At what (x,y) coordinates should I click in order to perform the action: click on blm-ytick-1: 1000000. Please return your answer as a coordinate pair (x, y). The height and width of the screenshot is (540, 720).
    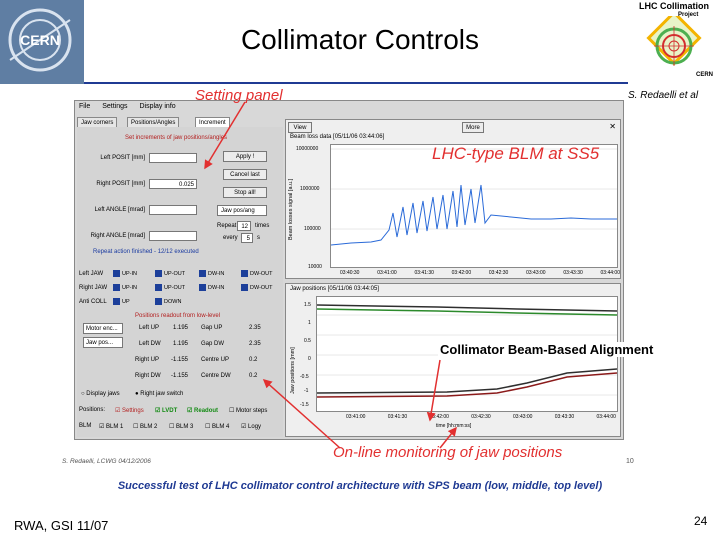
    Looking at the image, I should click on (310, 189).